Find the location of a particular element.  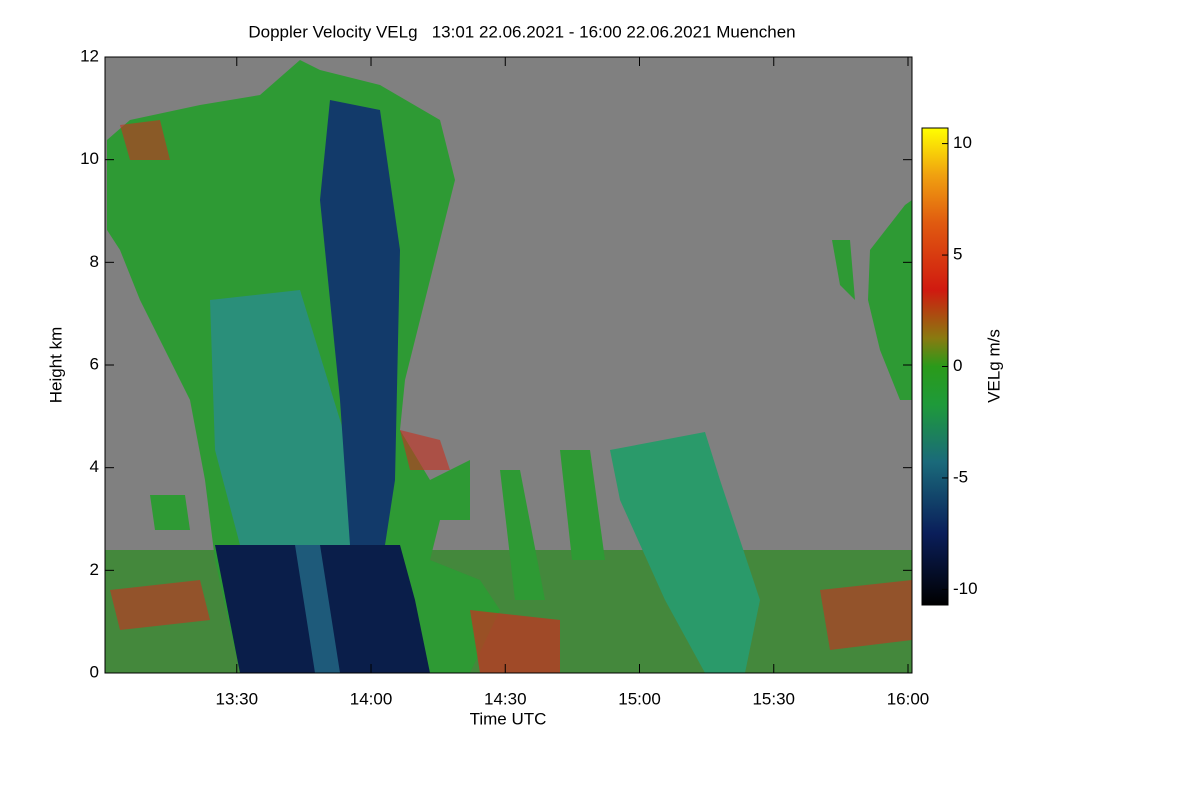

x-tick-label: 14:00 is located at coordinates (371, 698).